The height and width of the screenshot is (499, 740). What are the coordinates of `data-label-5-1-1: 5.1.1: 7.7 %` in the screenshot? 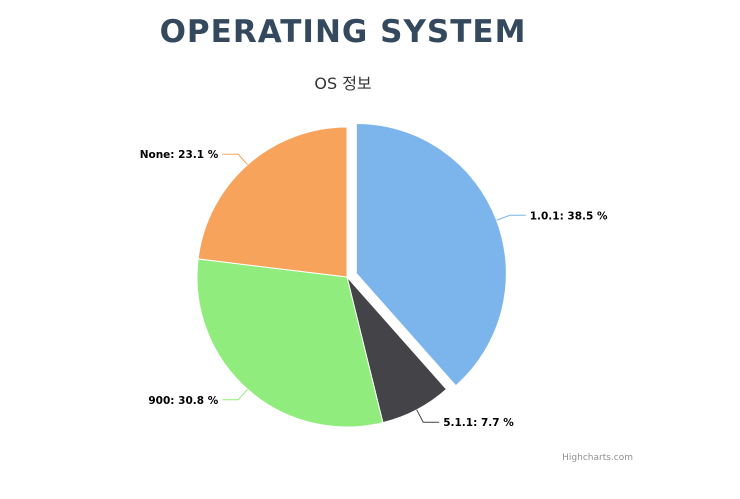 It's located at (478, 423).